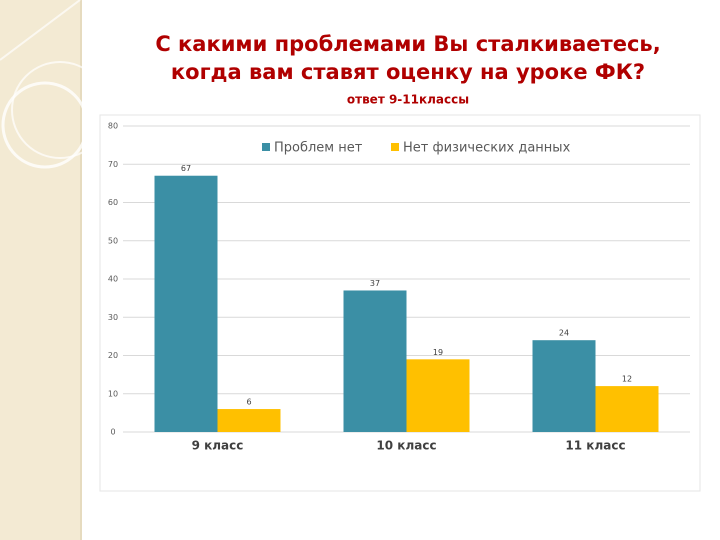 The width and height of the screenshot is (720, 540). What do you see at coordinates (318, 148) in the screenshot?
I see `legend-label: Проблем нет` at bounding box center [318, 148].